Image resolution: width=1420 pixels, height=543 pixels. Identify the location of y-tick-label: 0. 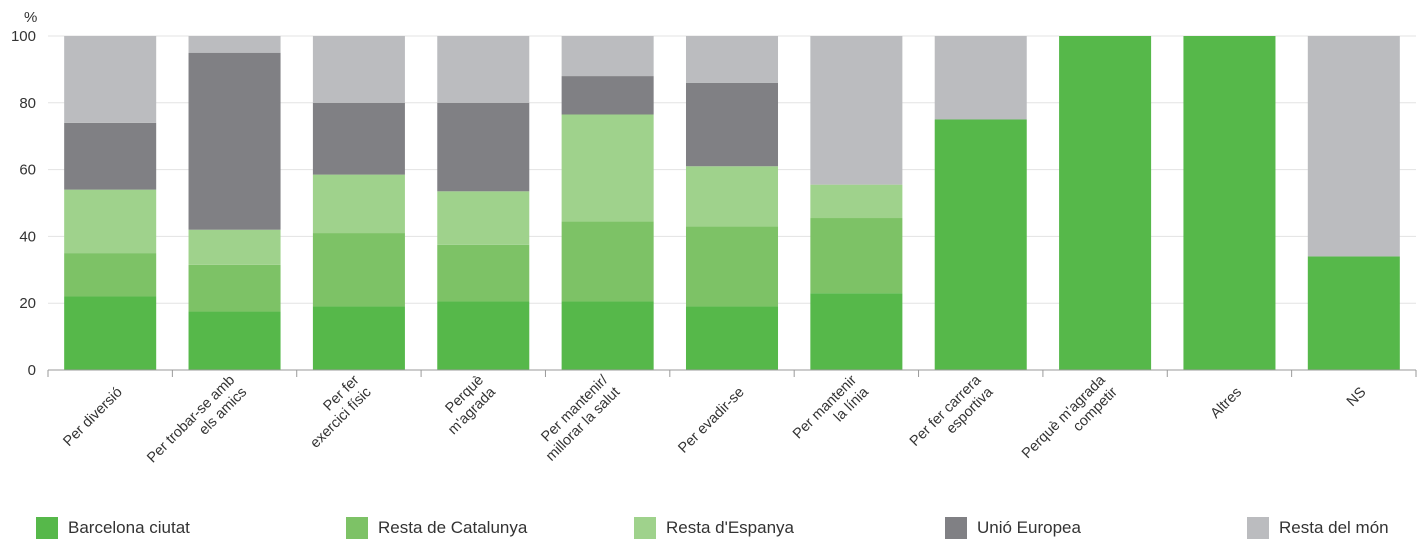
(32, 370).